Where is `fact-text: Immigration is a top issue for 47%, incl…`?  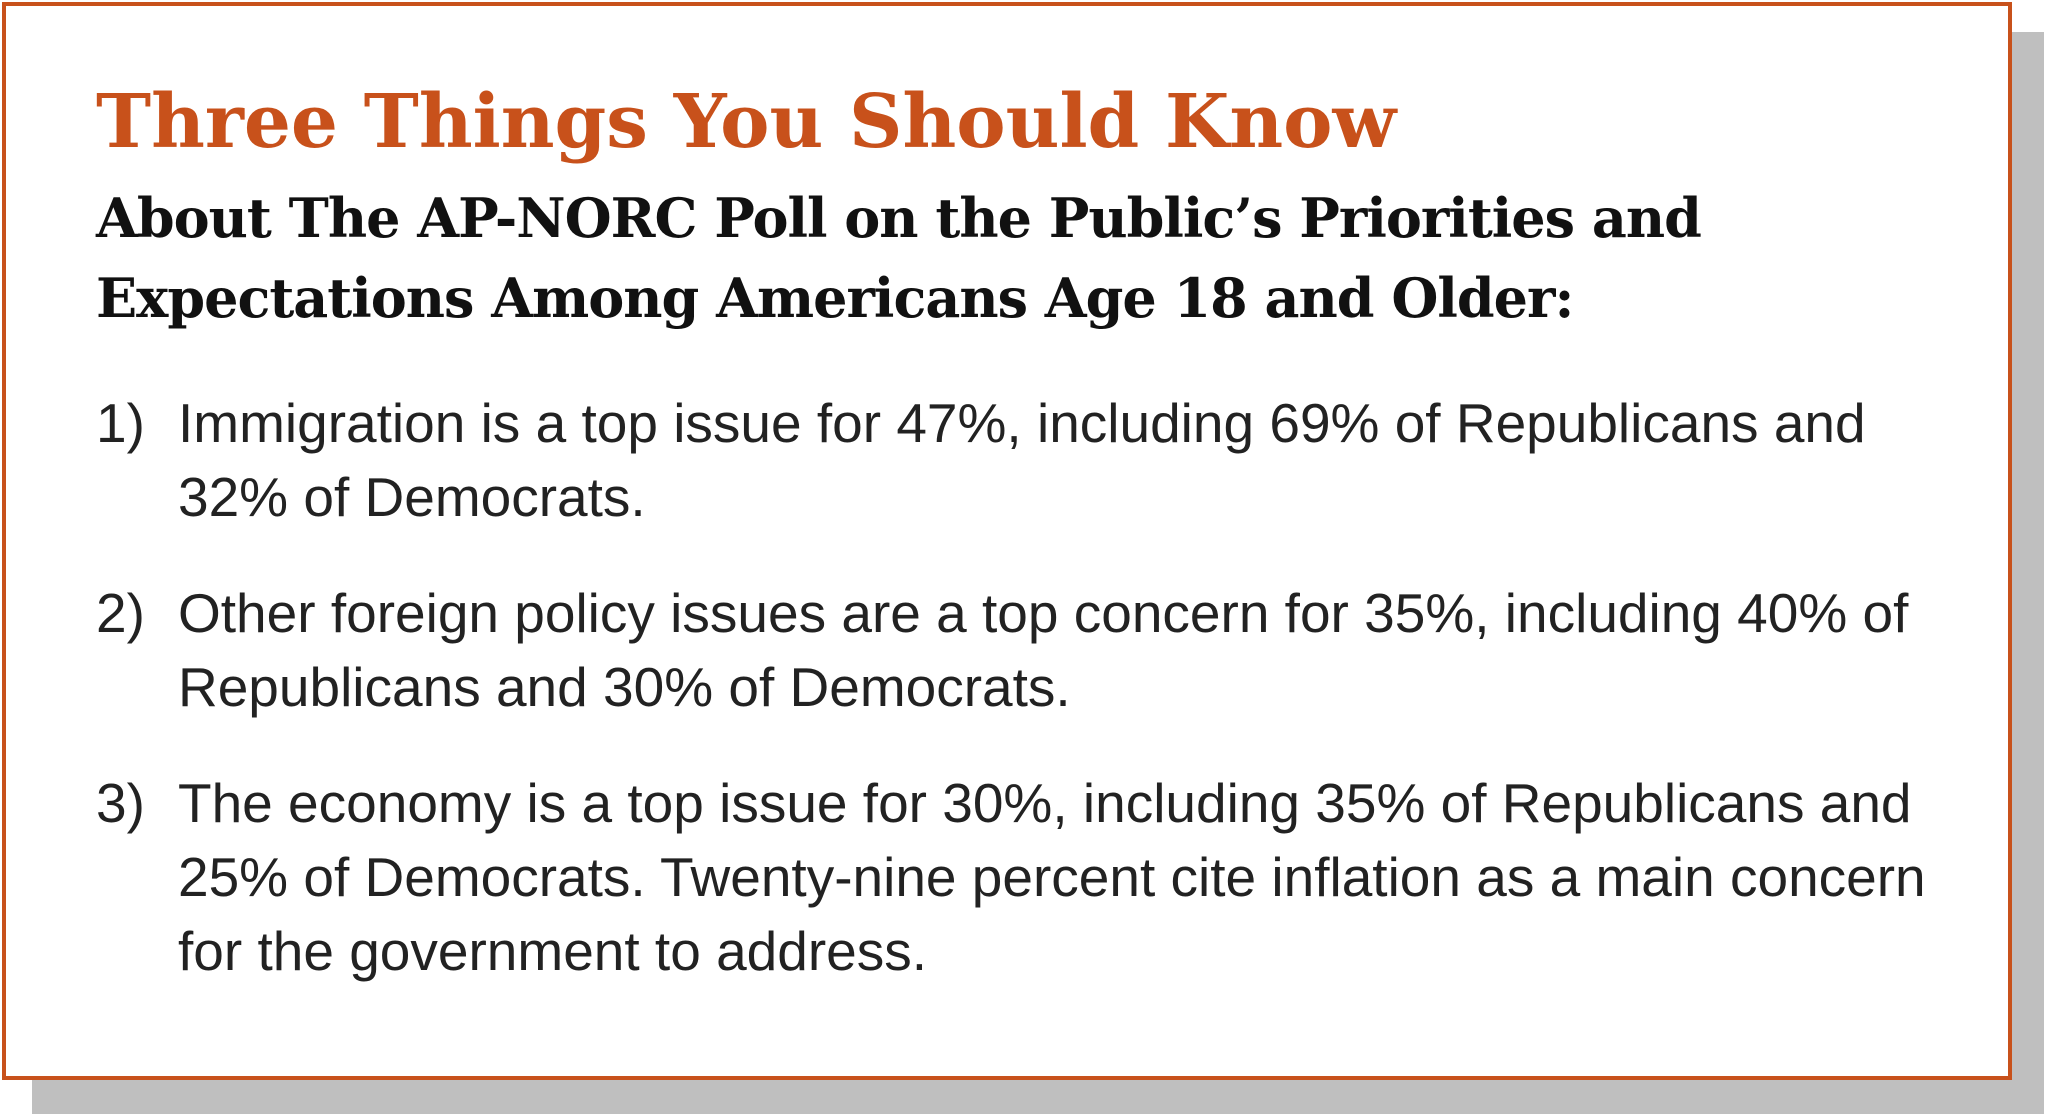
fact-text: Immigration is a top issue for 47%, incl… is located at coordinates (1022, 460).